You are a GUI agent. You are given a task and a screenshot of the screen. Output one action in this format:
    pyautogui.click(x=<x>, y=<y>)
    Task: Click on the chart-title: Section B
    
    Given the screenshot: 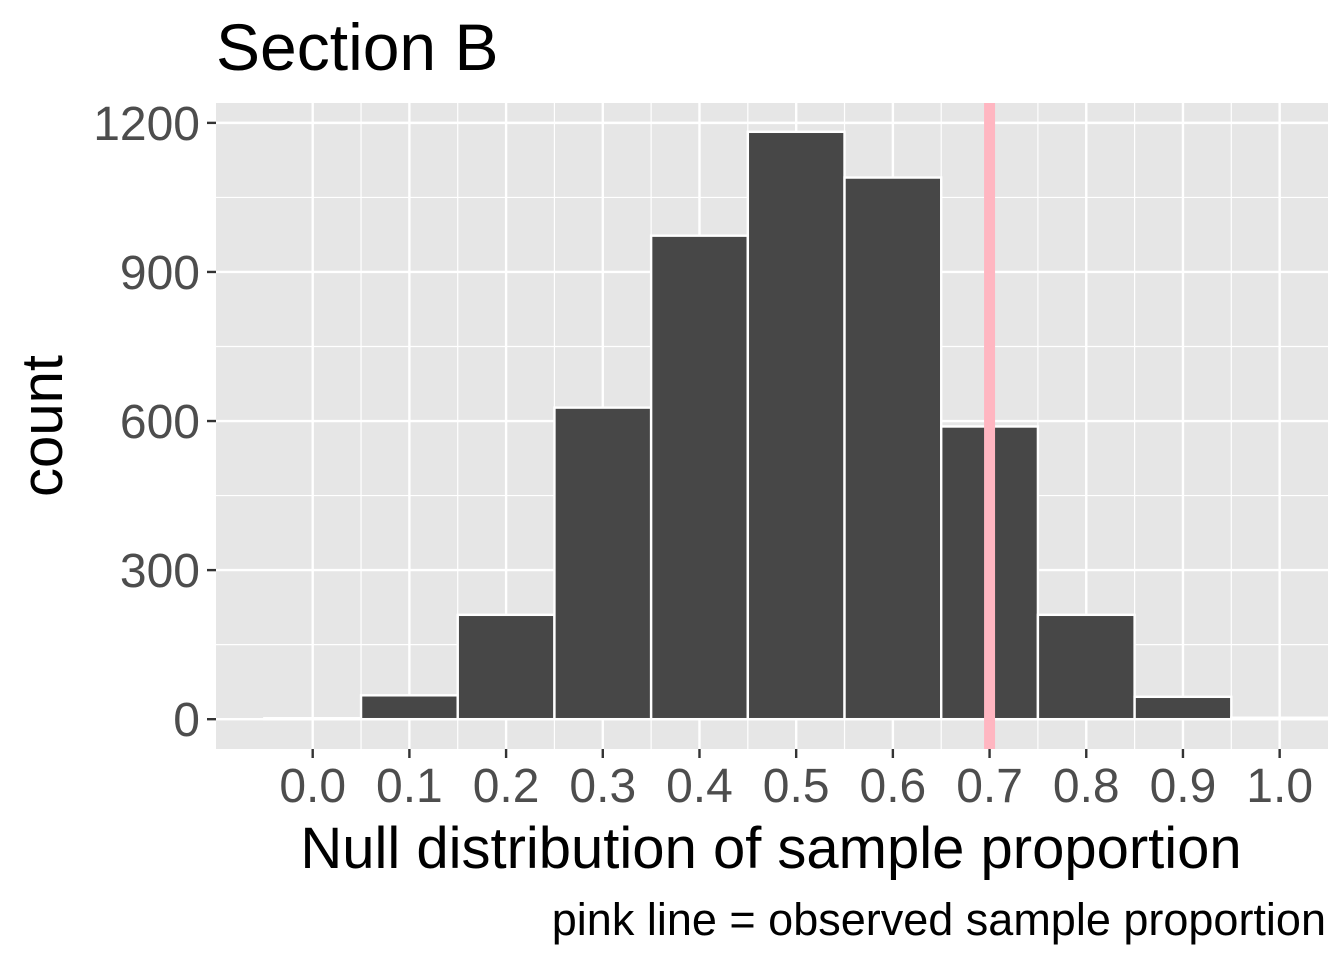 What is the action you would take?
    pyautogui.click(x=357, y=47)
    